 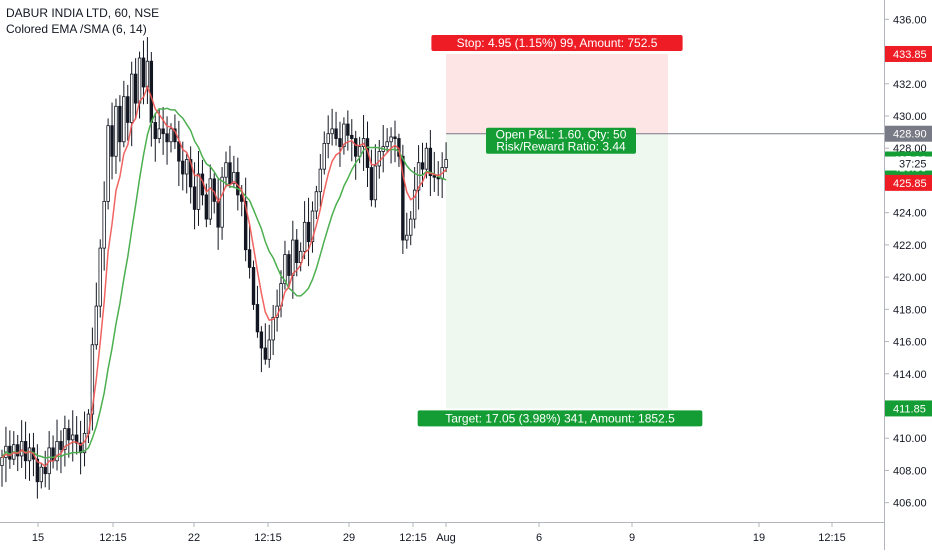 I want to click on pnl-box-bg, so click(x=561, y=140).